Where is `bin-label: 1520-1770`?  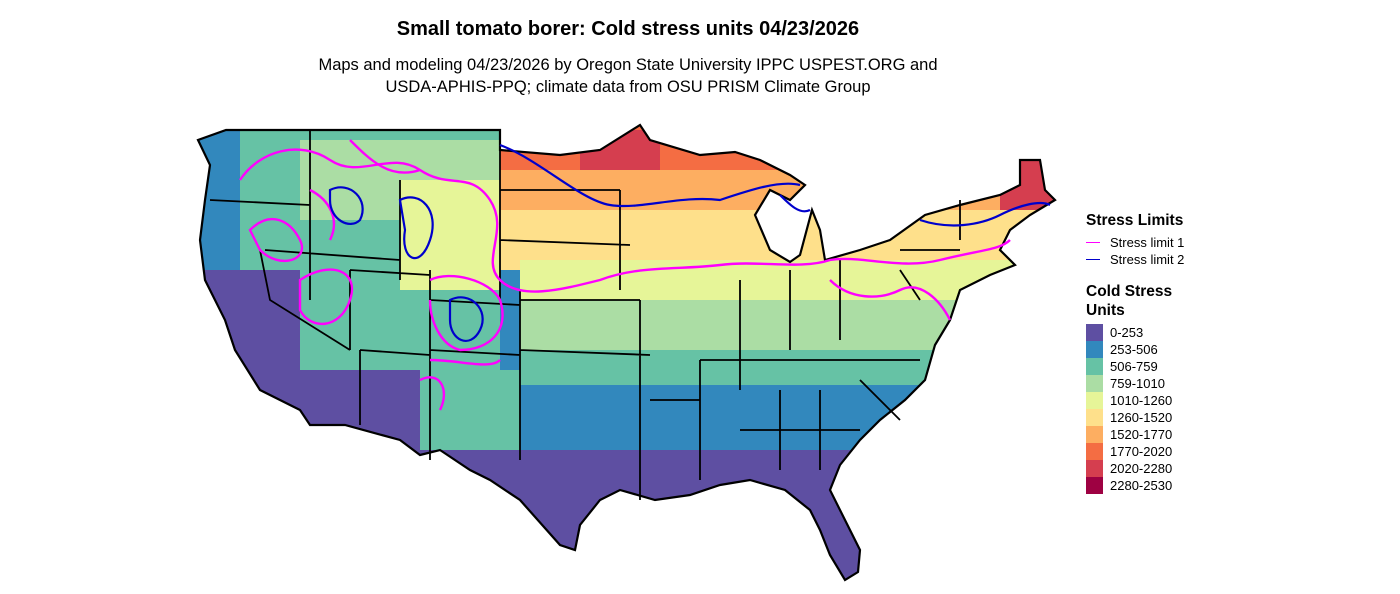 bin-label: 1520-1770 is located at coordinates (1141, 434).